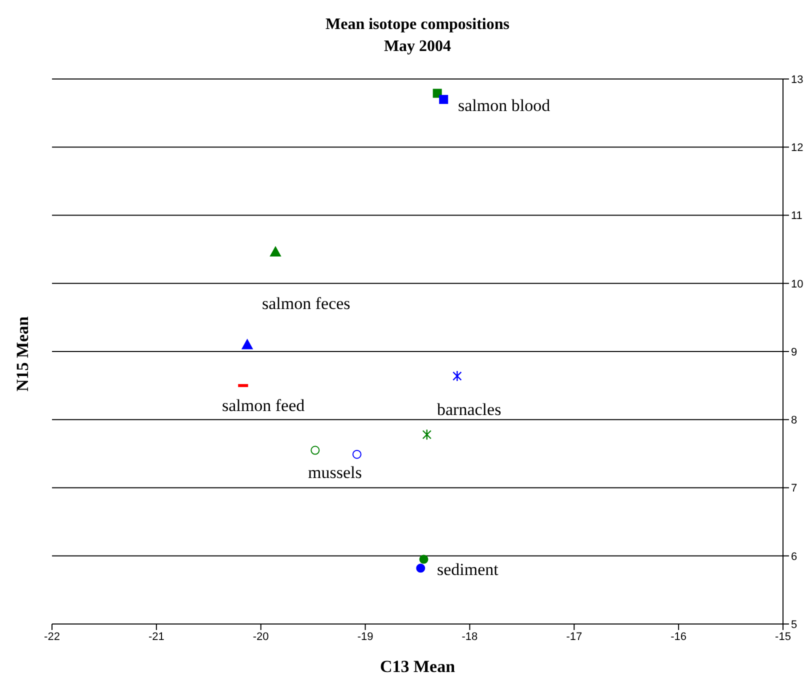  Describe the element at coordinates (574, 636) in the screenshot. I see `x-tick-label: -17` at that location.